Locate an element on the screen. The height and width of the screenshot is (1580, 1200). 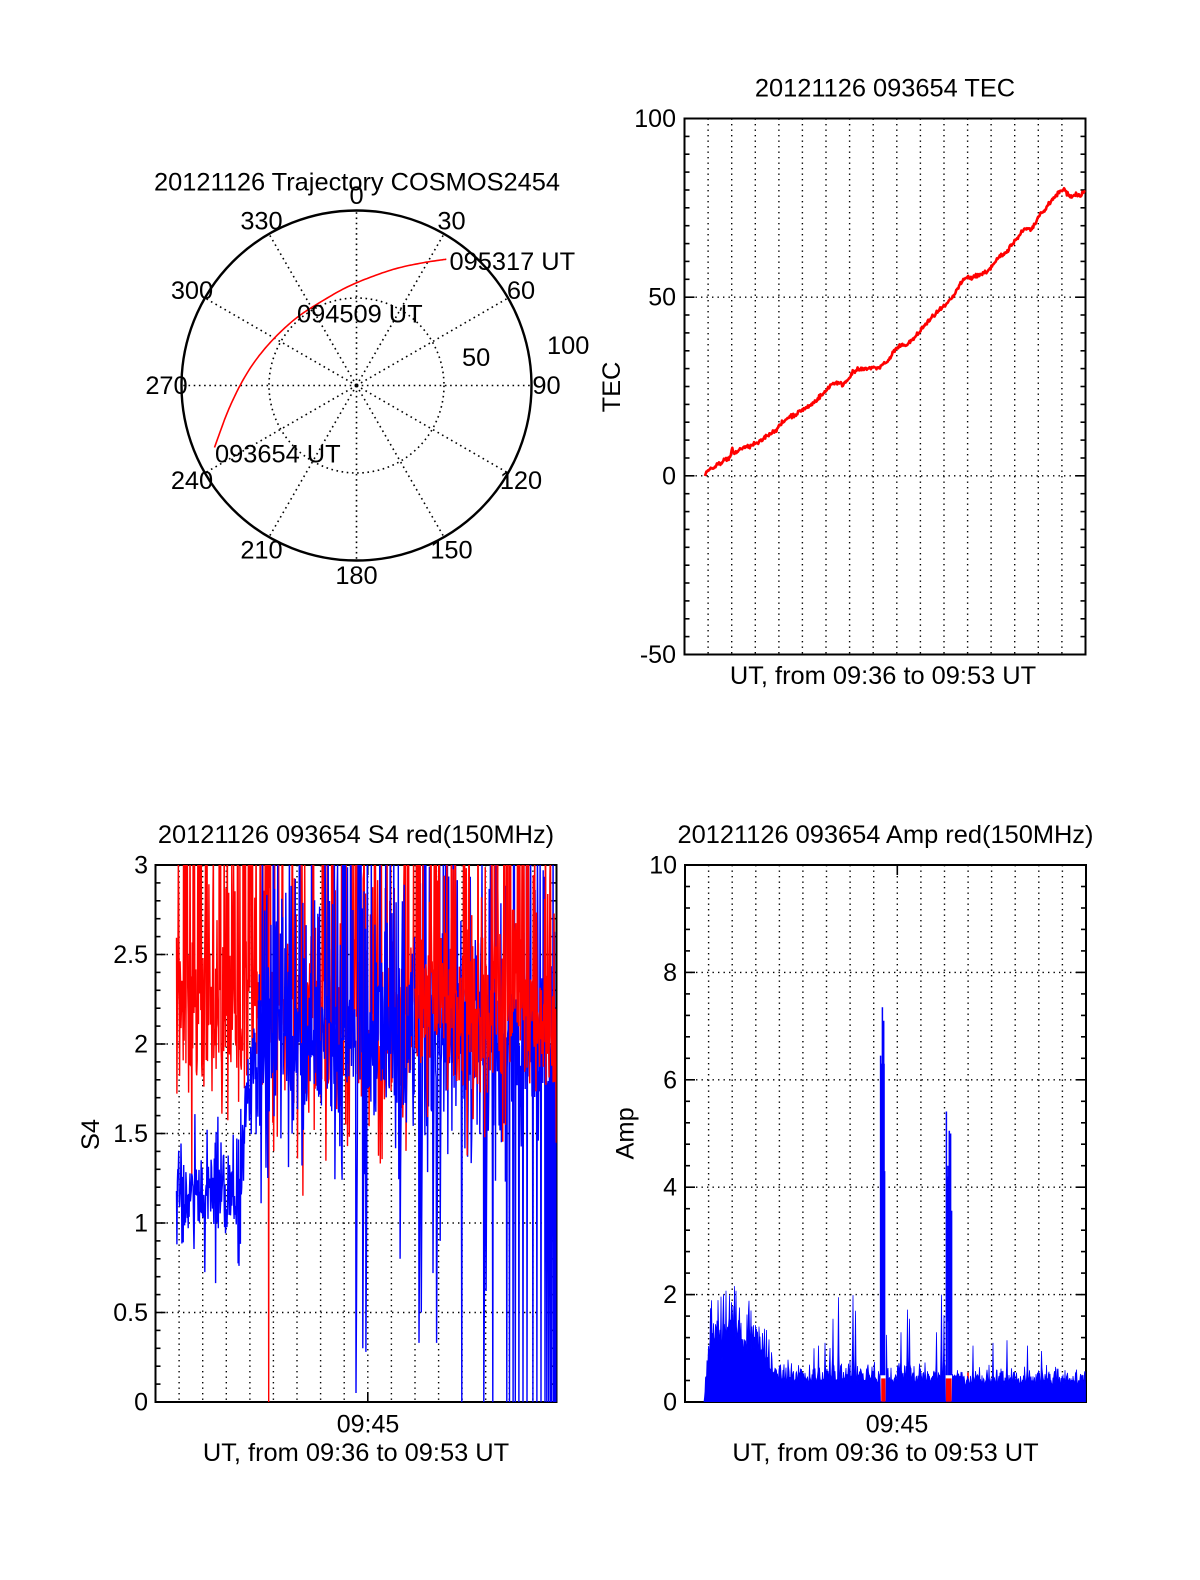
svg-text: 095317 UT is located at coordinates (513, 262).